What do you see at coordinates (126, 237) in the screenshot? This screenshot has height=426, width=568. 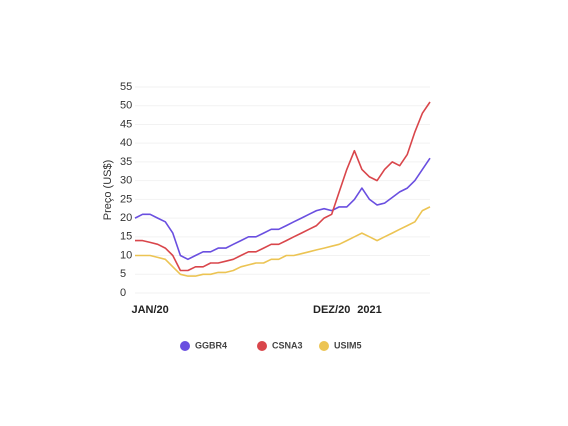 I see `y-tick-label: 15` at bounding box center [126, 237].